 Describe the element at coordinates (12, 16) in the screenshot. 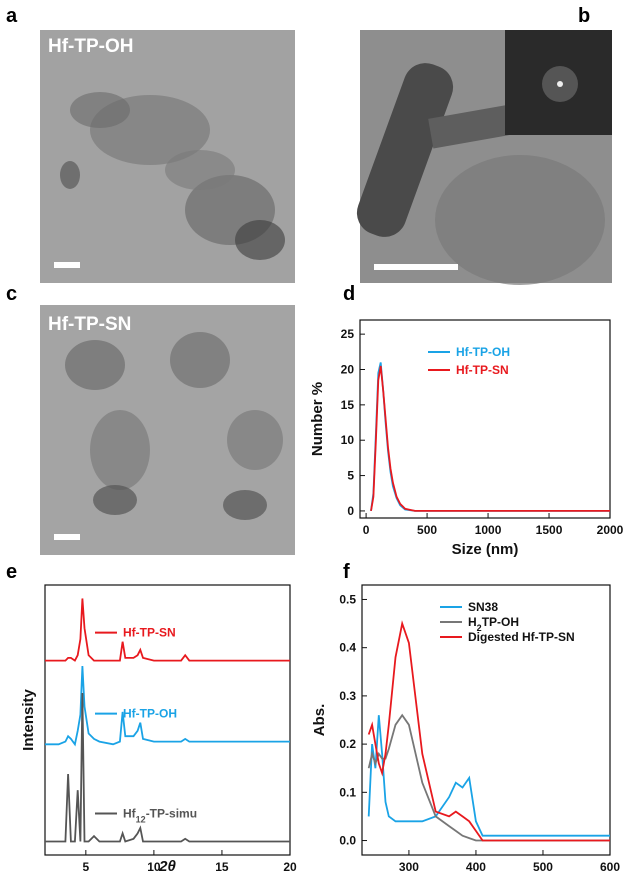

I see `panel-label: a` at that location.